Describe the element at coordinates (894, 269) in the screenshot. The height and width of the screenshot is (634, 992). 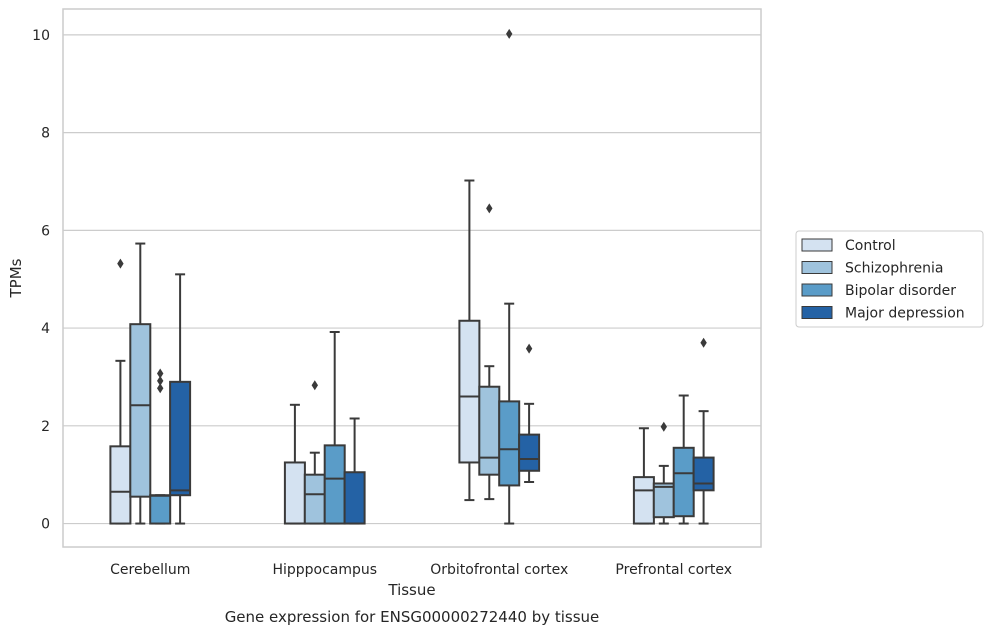
I see `legend-label: Schizophrenia` at that location.